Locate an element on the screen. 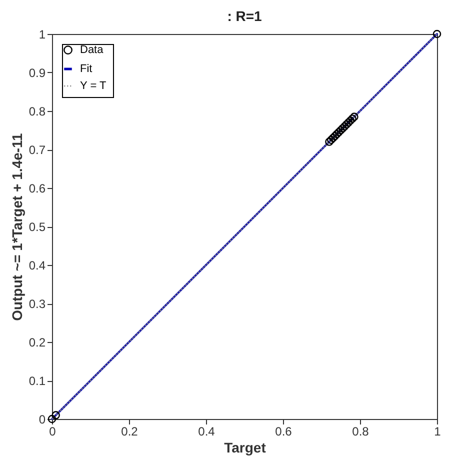  x-tick-label: 0 is located at coordinates (52, 431).